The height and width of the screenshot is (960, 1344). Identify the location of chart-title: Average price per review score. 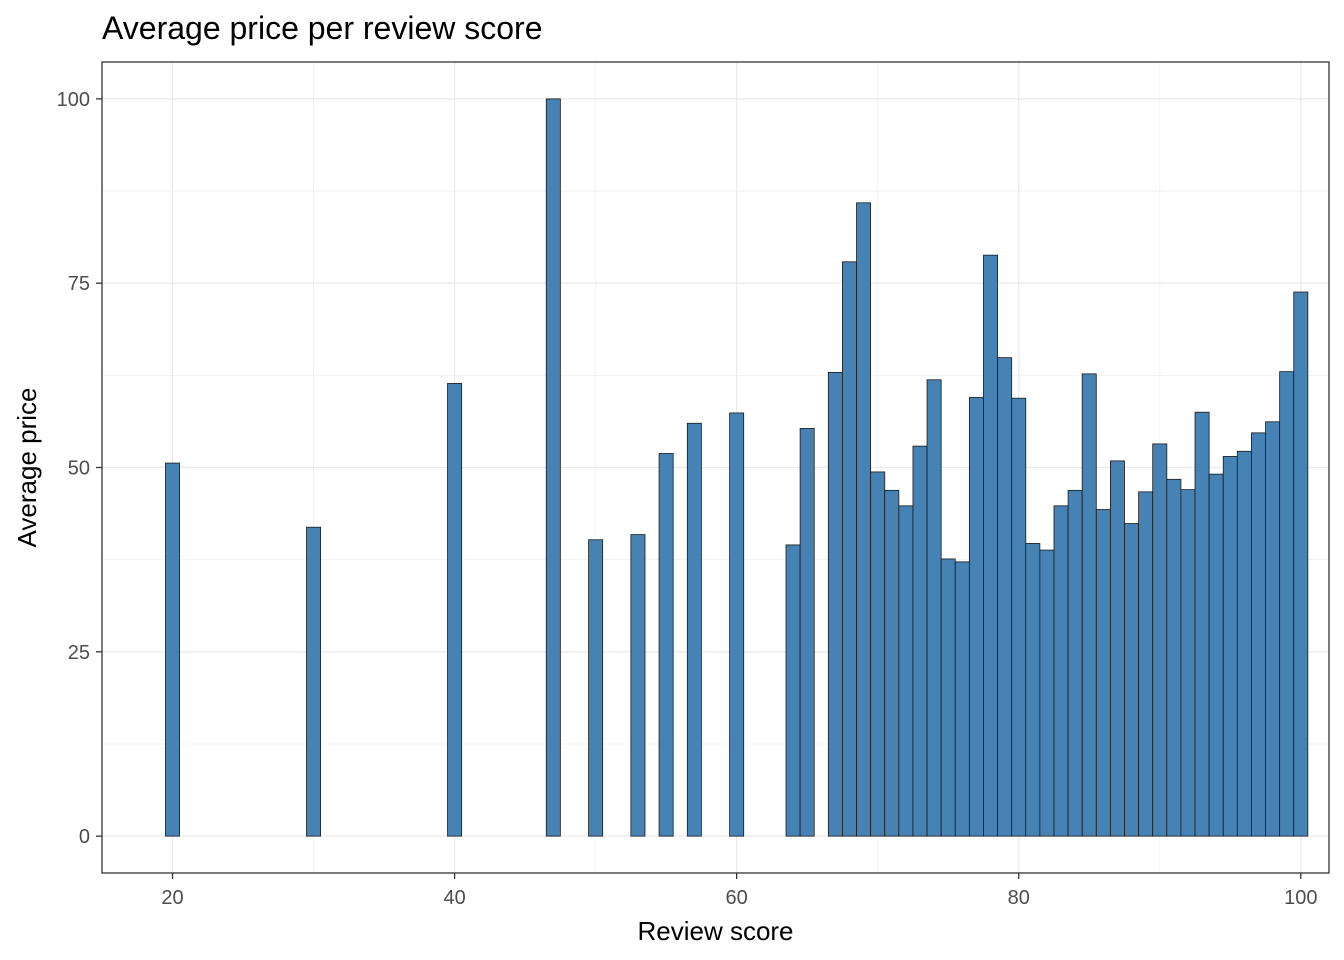
(322, 28).